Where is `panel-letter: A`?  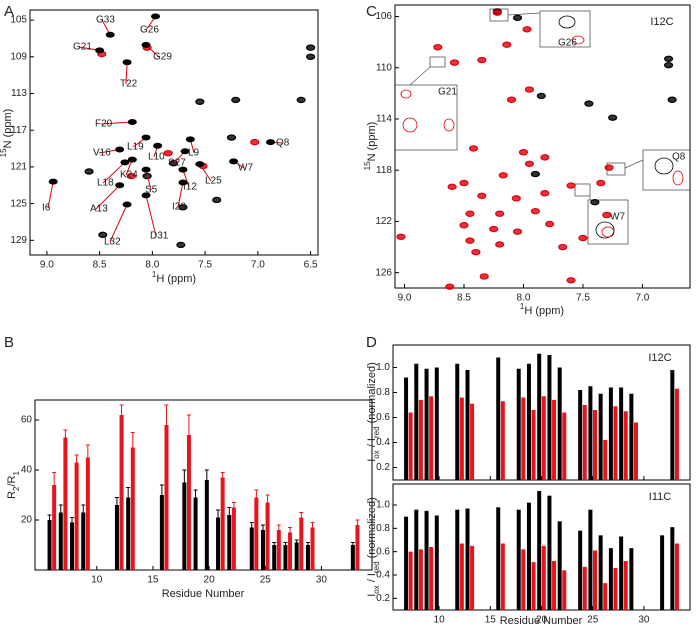
panel-letter: A is located at coordinates (9, 11).